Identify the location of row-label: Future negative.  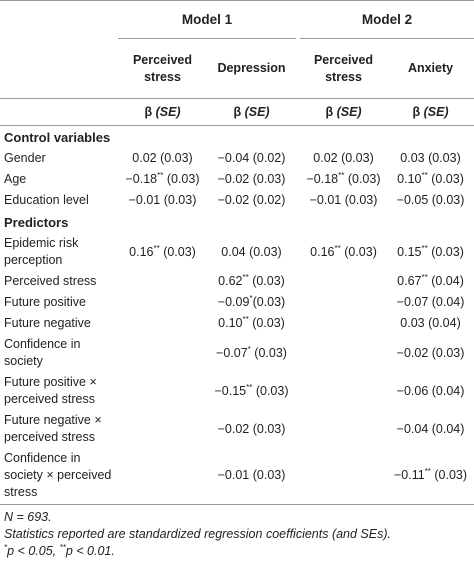
(47, 323).